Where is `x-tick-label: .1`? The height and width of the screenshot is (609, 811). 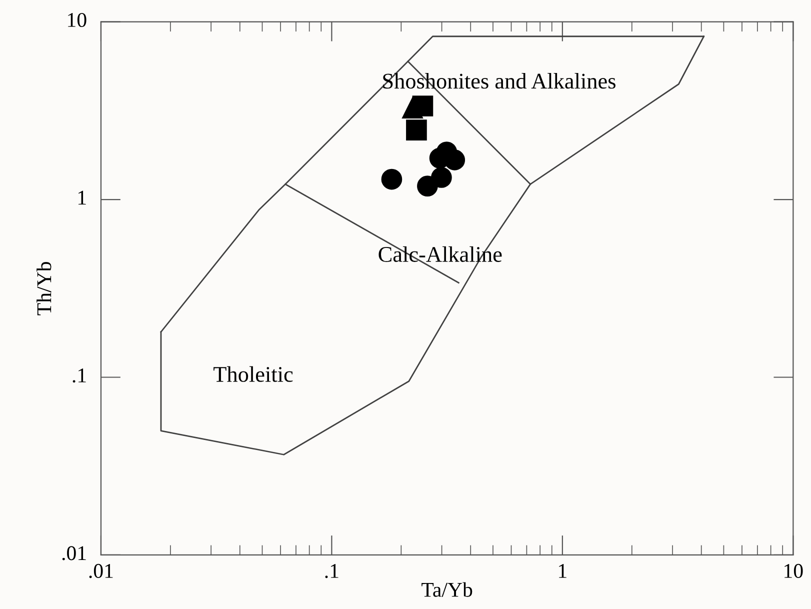
x-tick-label: .1 is located at coordinates (331, 571).